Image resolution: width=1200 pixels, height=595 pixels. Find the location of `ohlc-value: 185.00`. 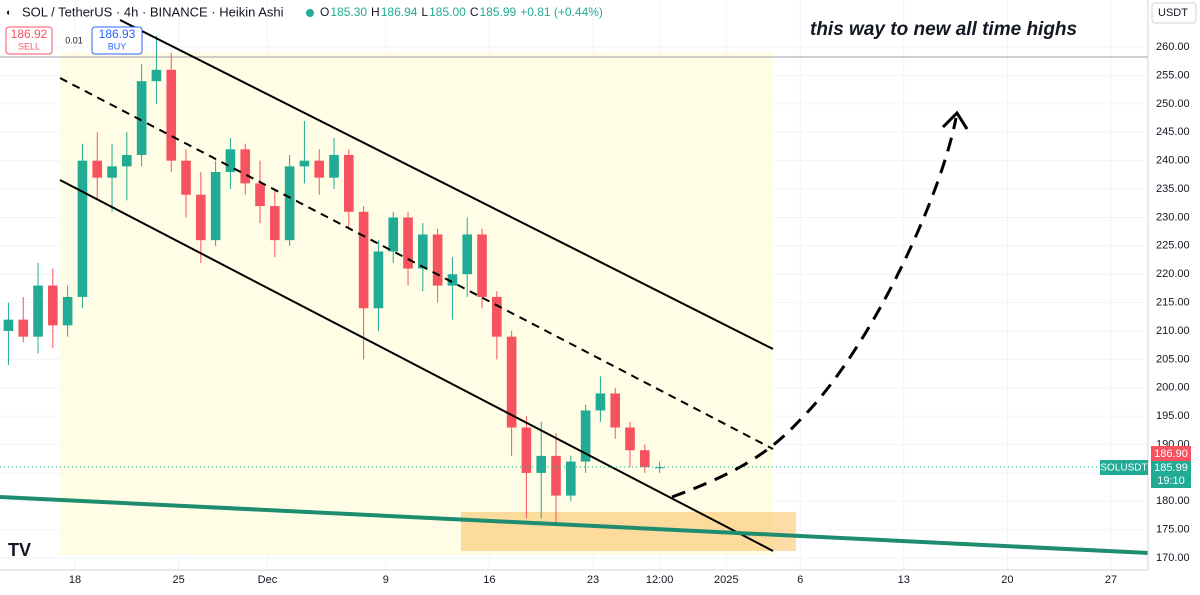

ohlc-value: 185.00 is located at coordinates (447, 12).